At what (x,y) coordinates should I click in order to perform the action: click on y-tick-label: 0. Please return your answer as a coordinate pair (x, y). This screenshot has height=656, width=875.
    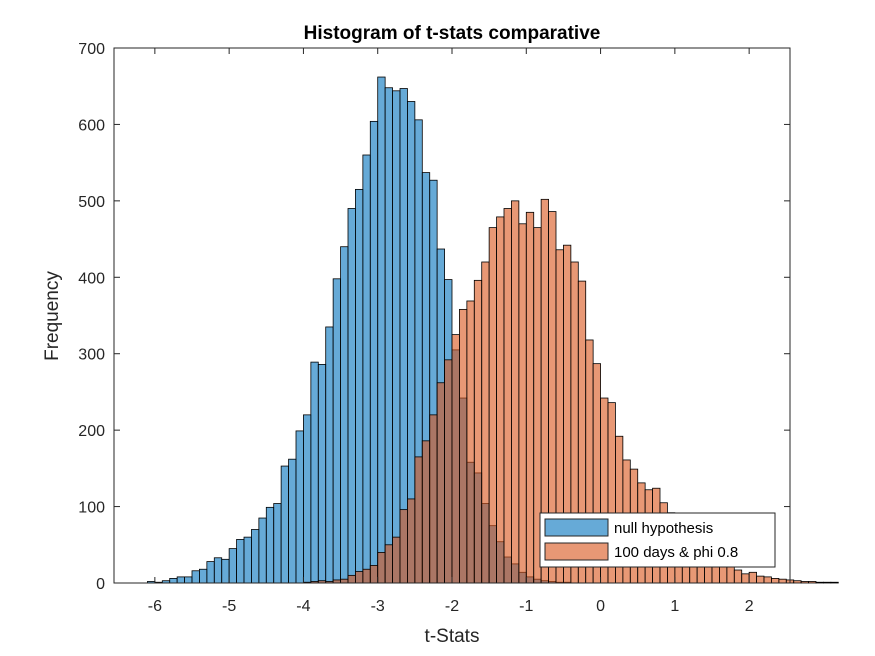
    Looking at the image, I should click on (100, 584).